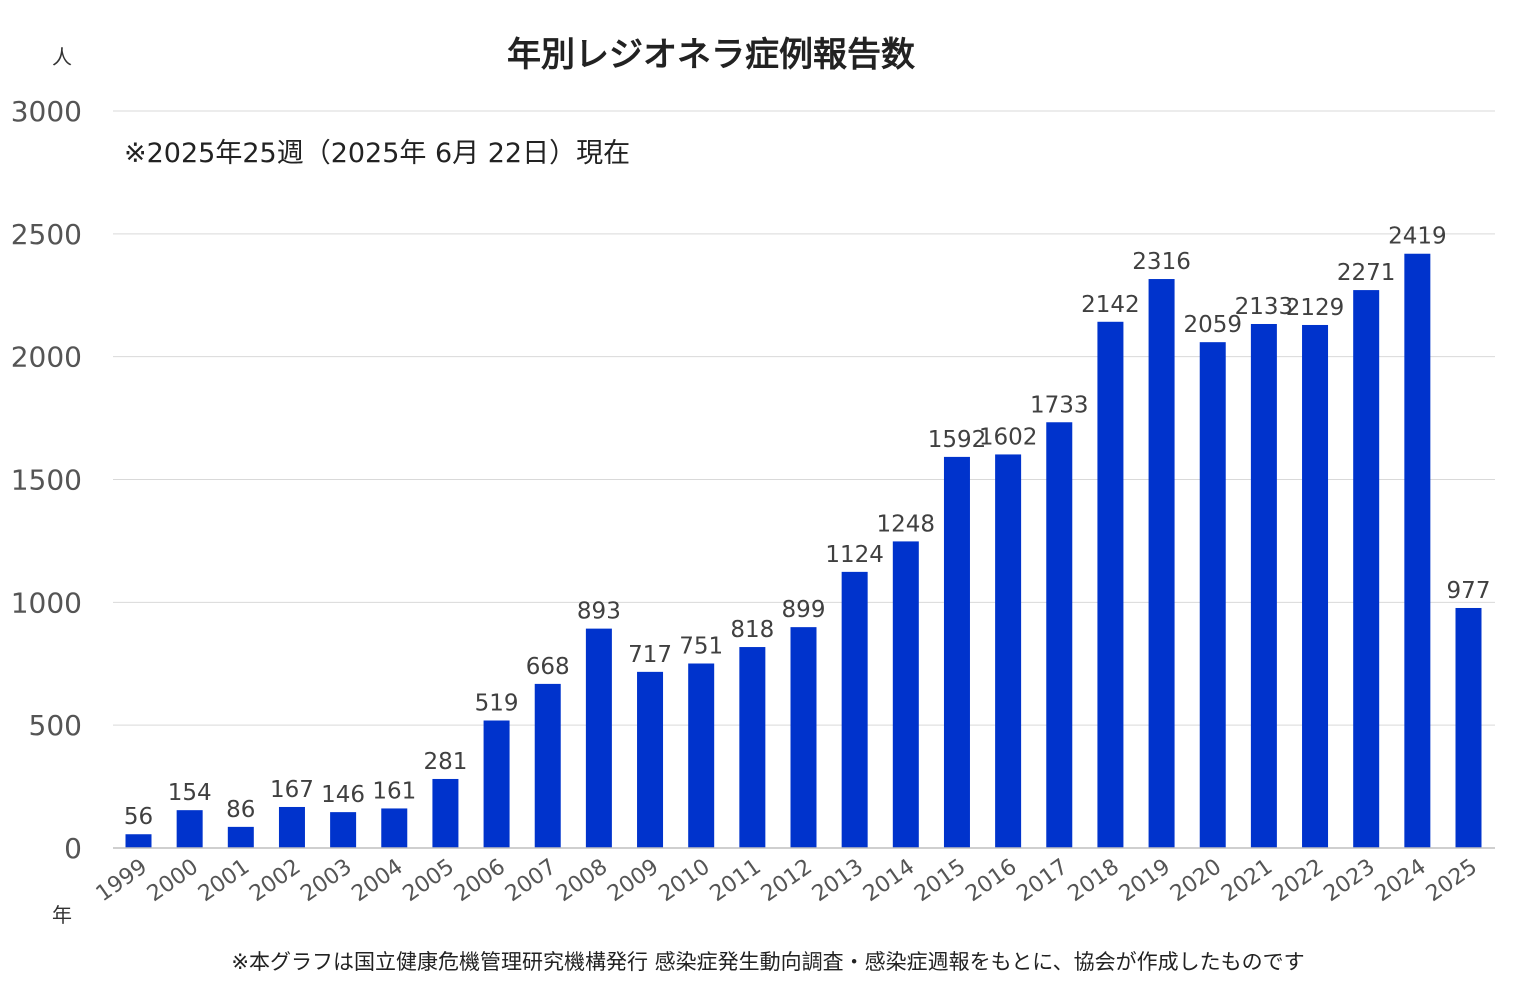 The height and width of the screenshot is (992, 1519). What do you see at coordinates (1401, 880) in the screenshot?
I see `x-tick-label: 2024` at bounding box center [1401, 880].